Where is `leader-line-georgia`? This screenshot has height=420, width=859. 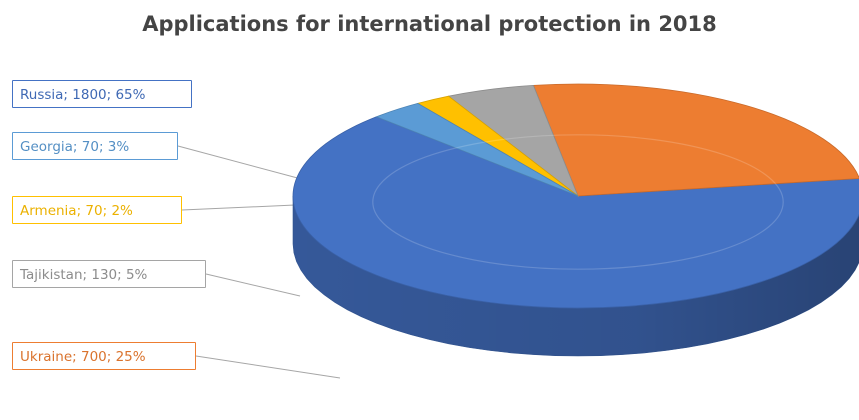
leader-line-georgia is located at coordinates (241, 163).